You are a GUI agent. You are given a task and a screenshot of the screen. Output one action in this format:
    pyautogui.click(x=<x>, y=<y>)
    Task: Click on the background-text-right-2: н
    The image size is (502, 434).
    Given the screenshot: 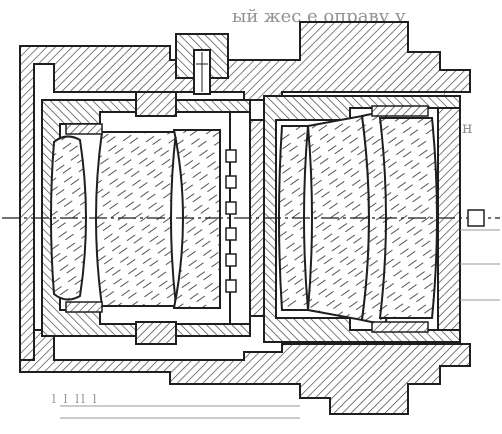 What is the action you would take?
    pyautogui.click(x=467, y=127)
    